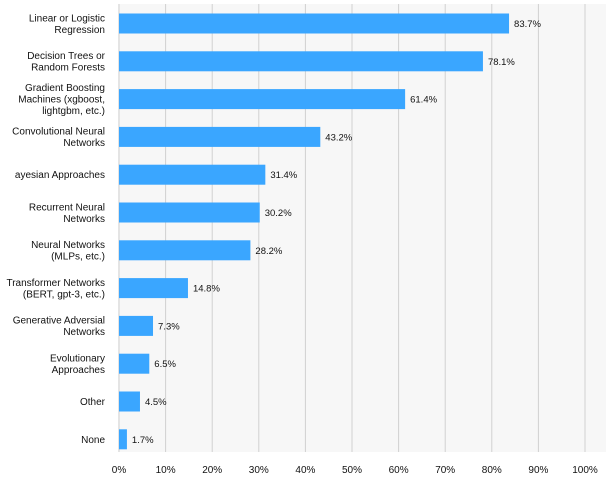  What do you see at coordinates (399, 470) in the screenshot?
I see `x-tick-label: 60%` at bounding box center [399, 470].